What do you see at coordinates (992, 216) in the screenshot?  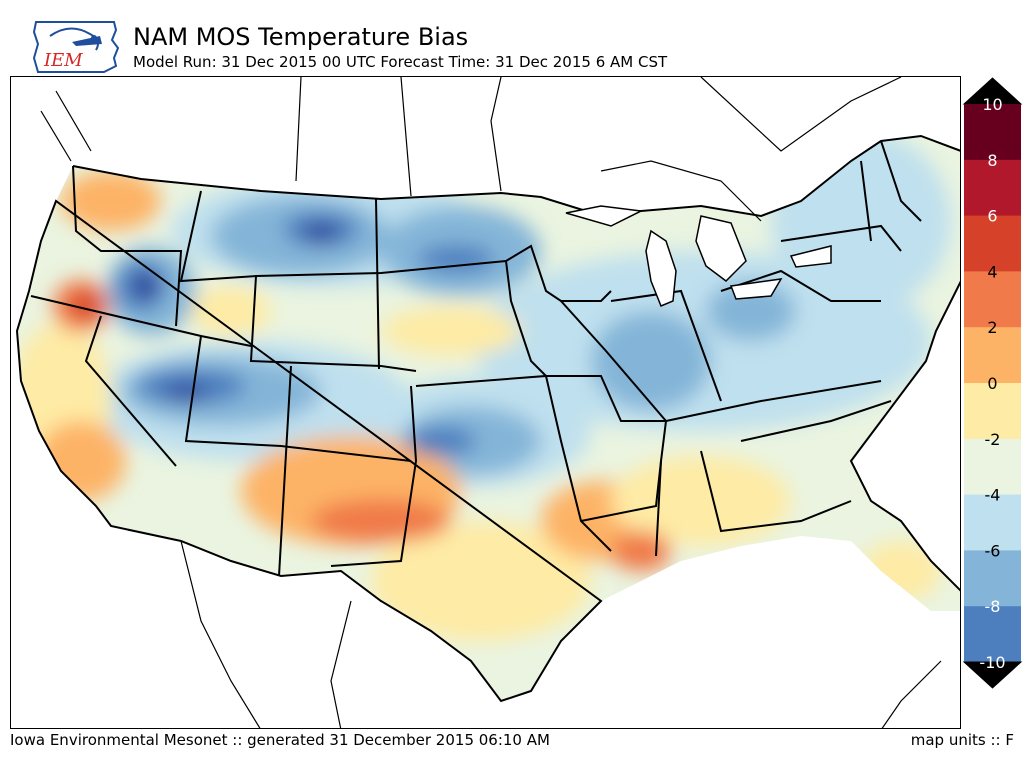 I see `colorbar-tick-label: 6` at bounding box center [992, 216].